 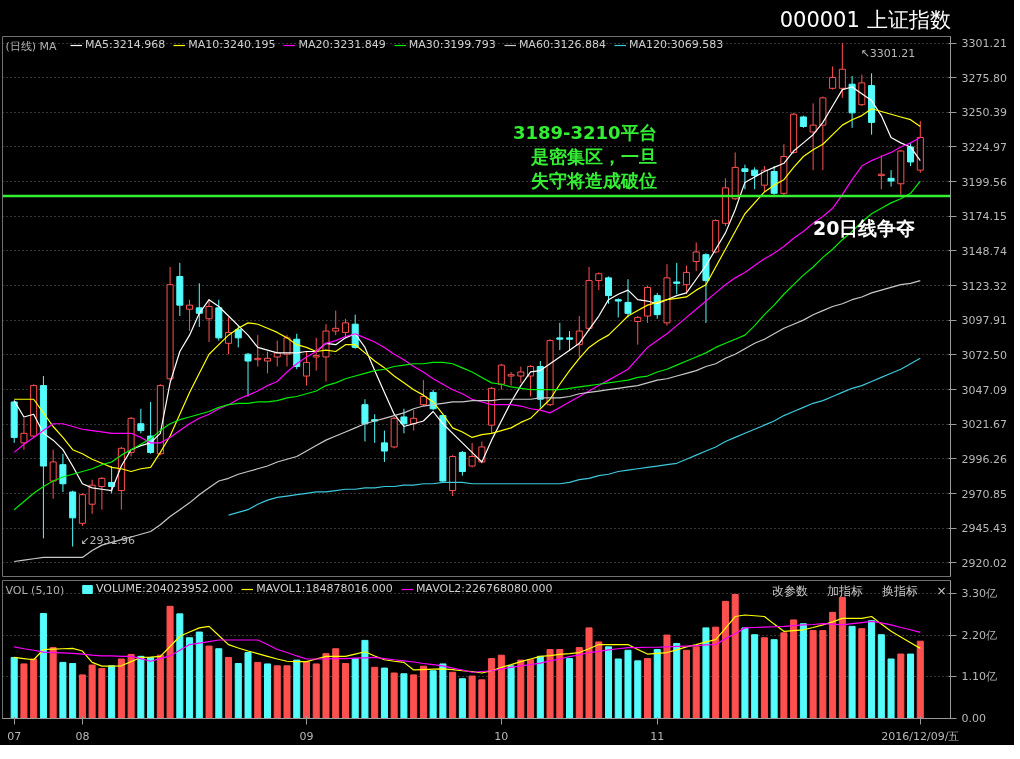 I want to click on y-tick-label: 3250.39, so click(x=984, y=113).